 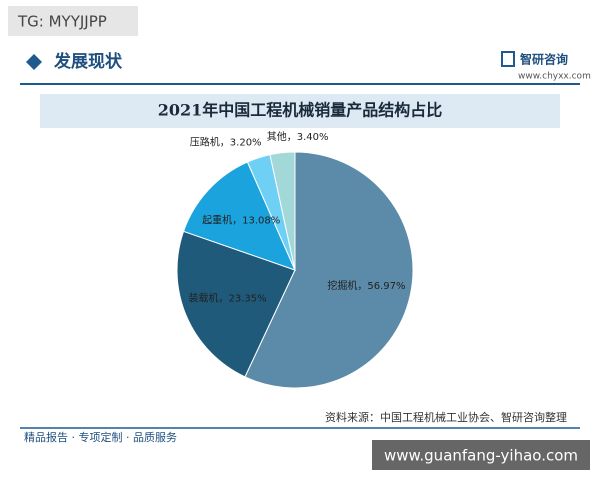 I want to click on diamond-icon, so click(x=34, y=62).